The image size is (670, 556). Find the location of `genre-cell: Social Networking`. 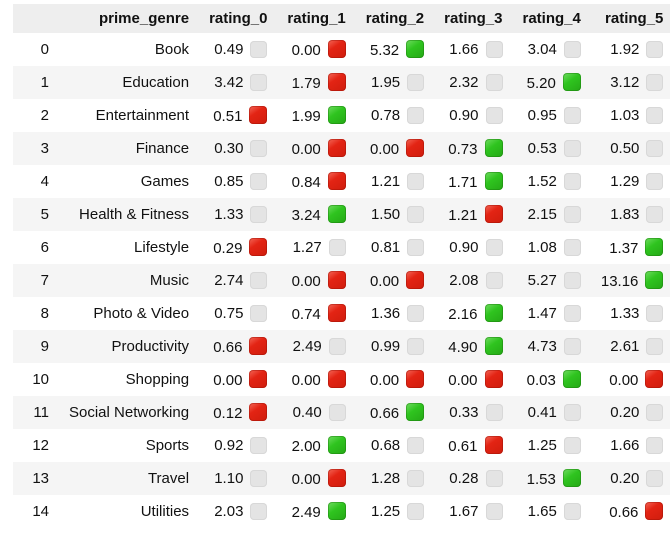

genre-cell: Social Networking is located at coordinates (129, 412).